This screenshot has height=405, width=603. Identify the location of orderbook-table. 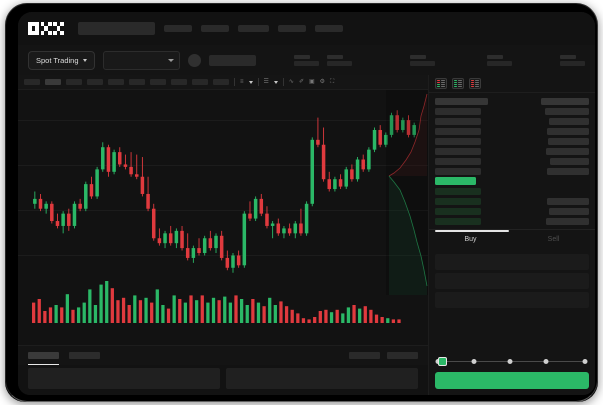
(512, 161).